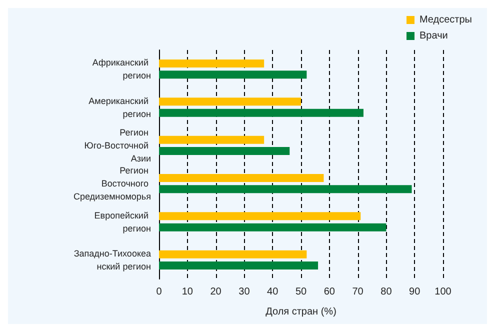 The height and width of the screenshot is (332, 495). I want to click on y-tick-label: Африканский регион, so click(122, 69).